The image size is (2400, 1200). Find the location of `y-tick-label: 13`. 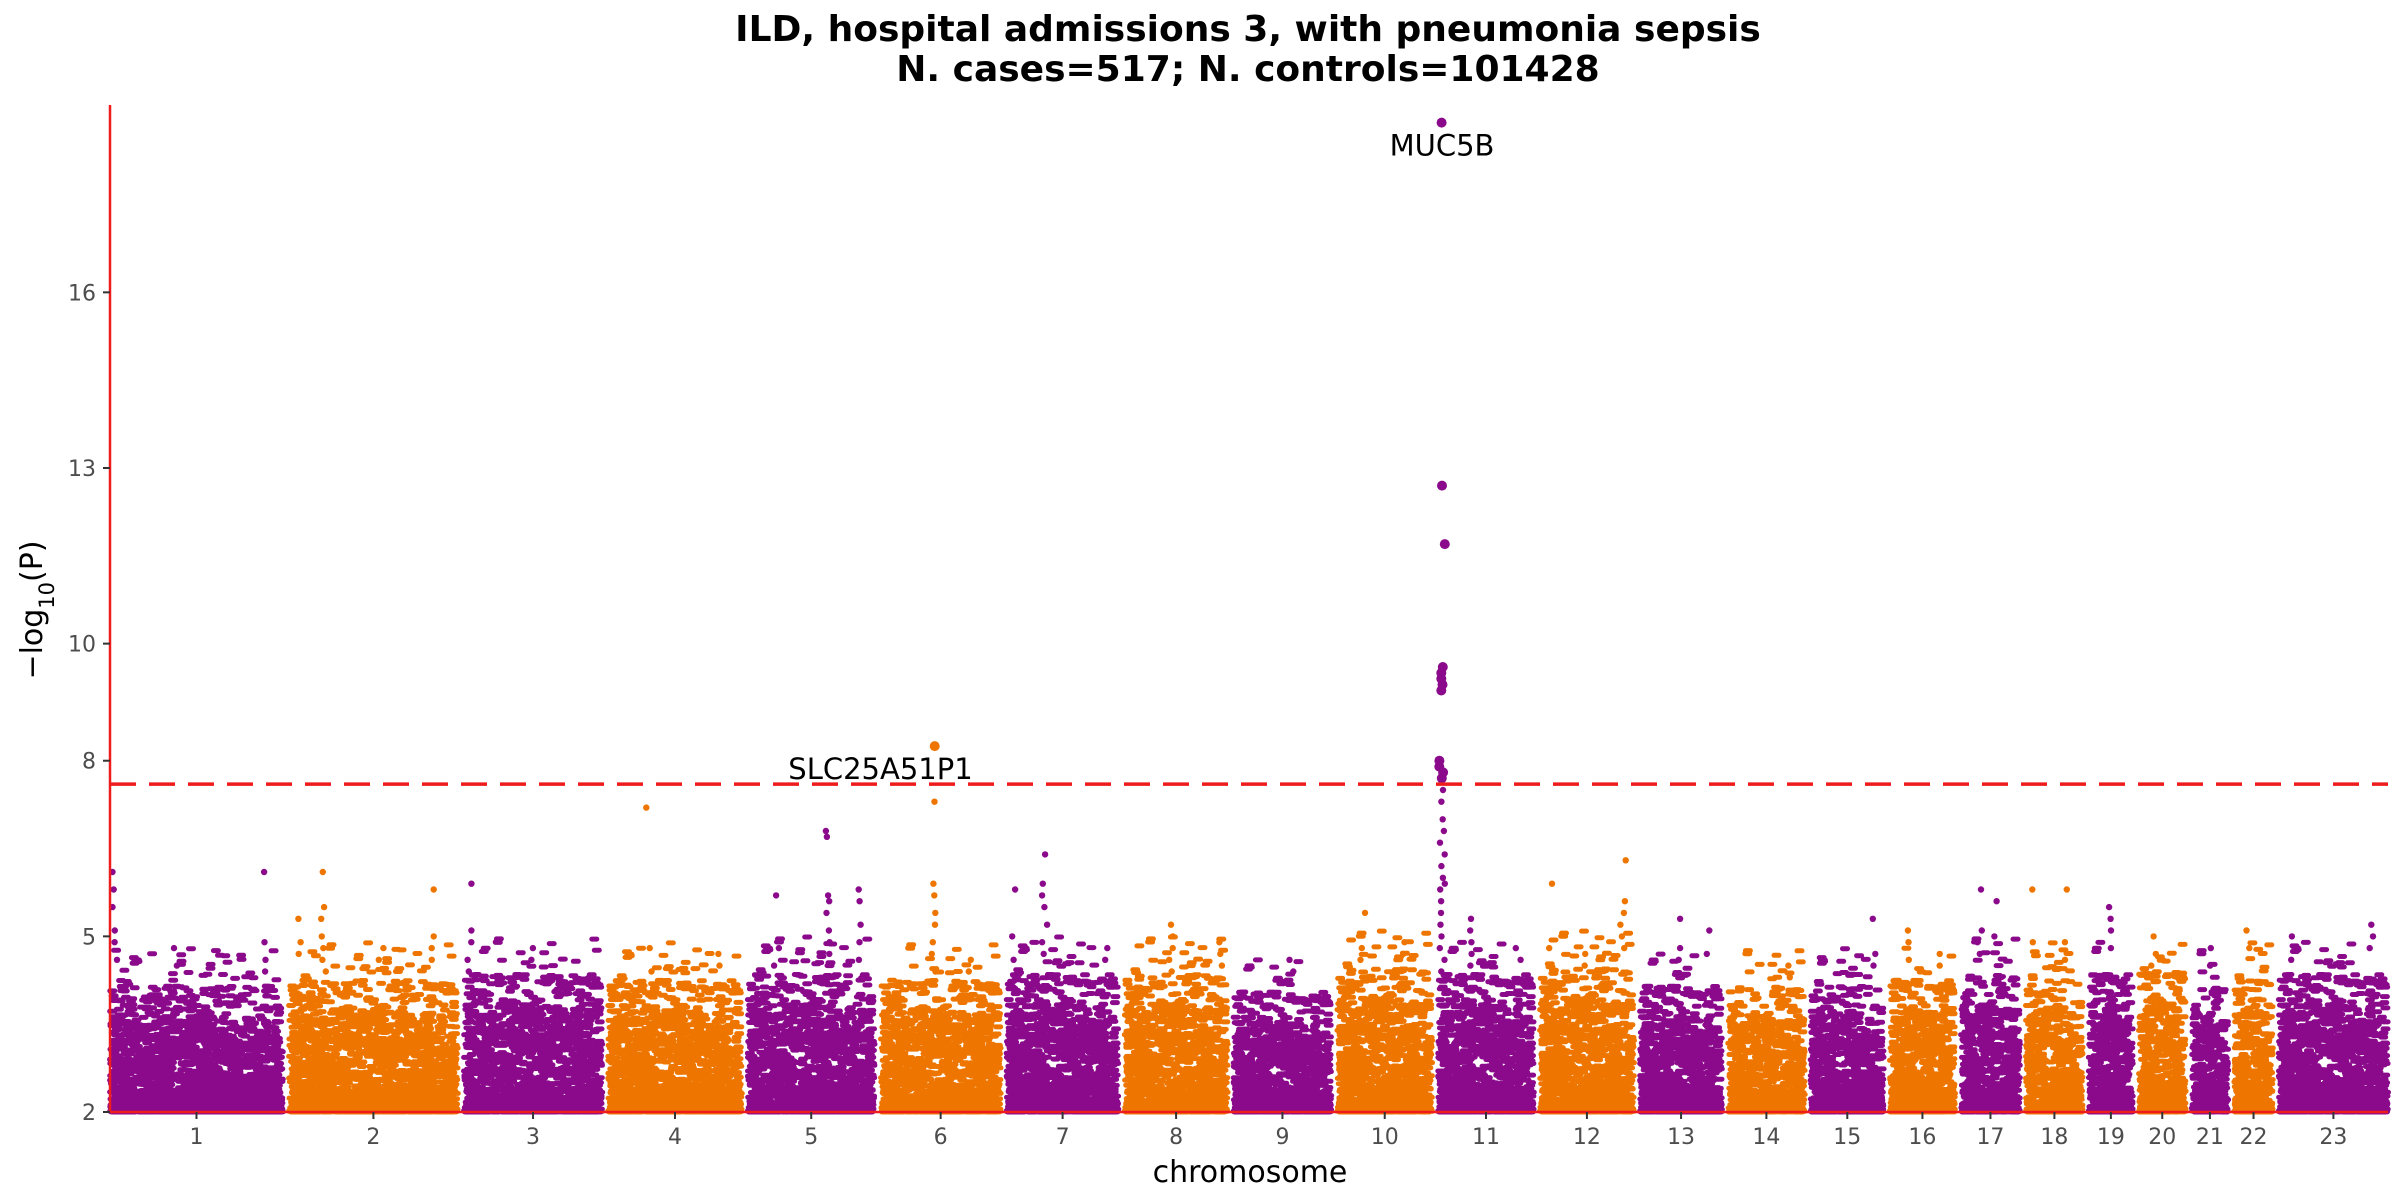

y-tick-label: 13 is located at coordinates (82, 469).